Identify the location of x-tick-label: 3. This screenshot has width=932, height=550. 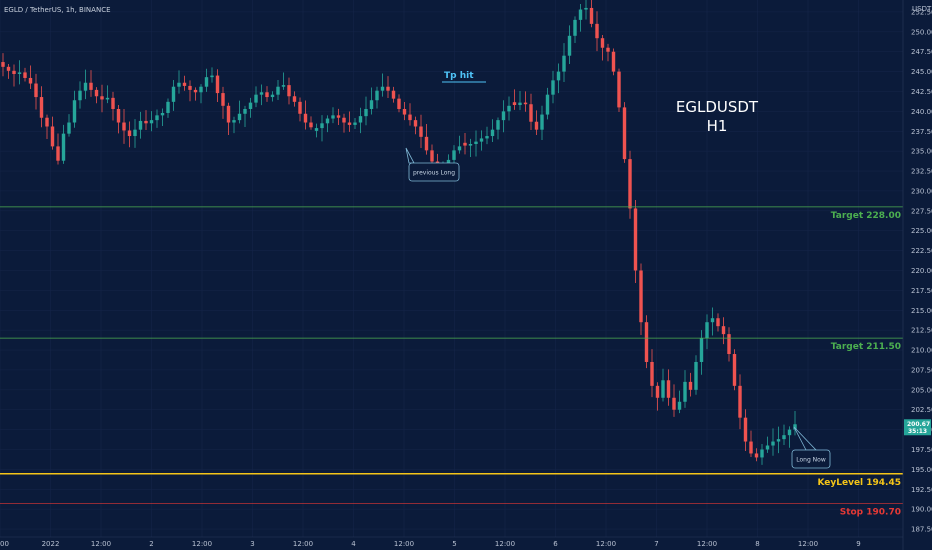
(252, 544).